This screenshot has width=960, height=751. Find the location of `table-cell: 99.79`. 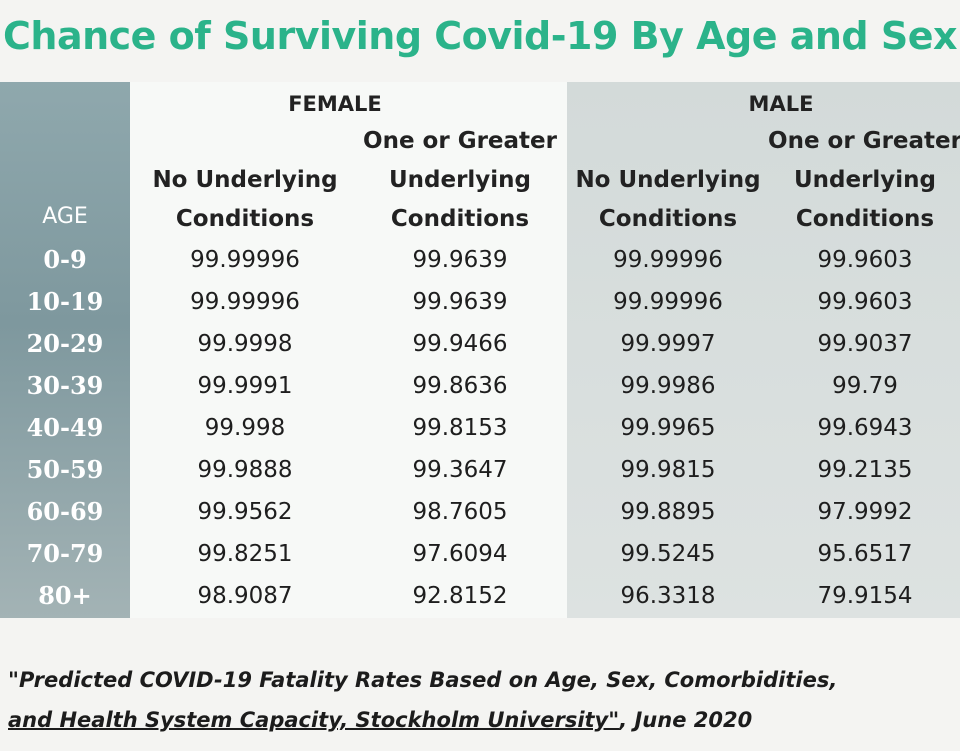

table-cell: 99.79 is located at coordinates (865, 386).